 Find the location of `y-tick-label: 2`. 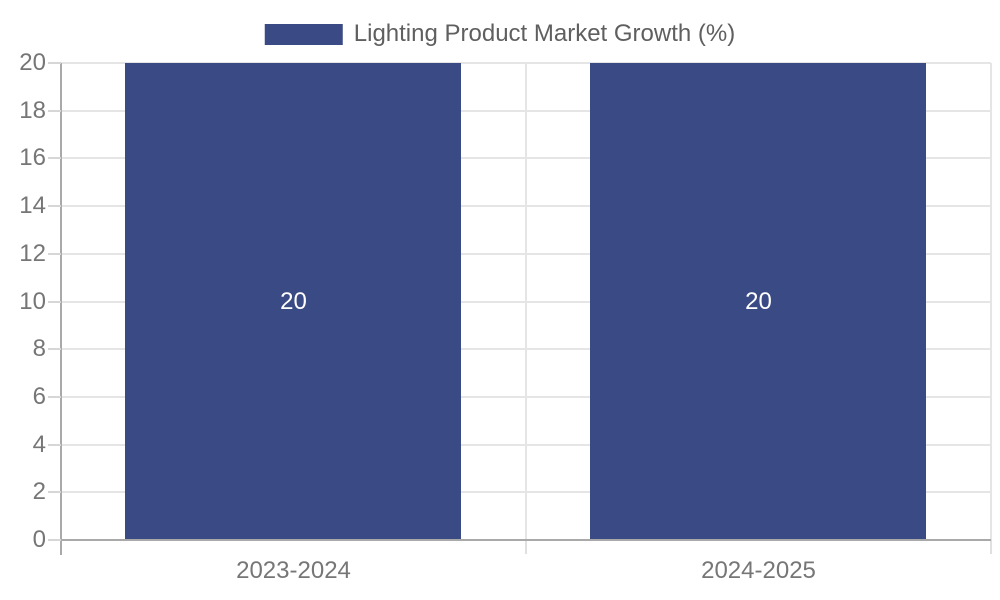

y-tick-label: 2 is located at coordinates (39, 492).